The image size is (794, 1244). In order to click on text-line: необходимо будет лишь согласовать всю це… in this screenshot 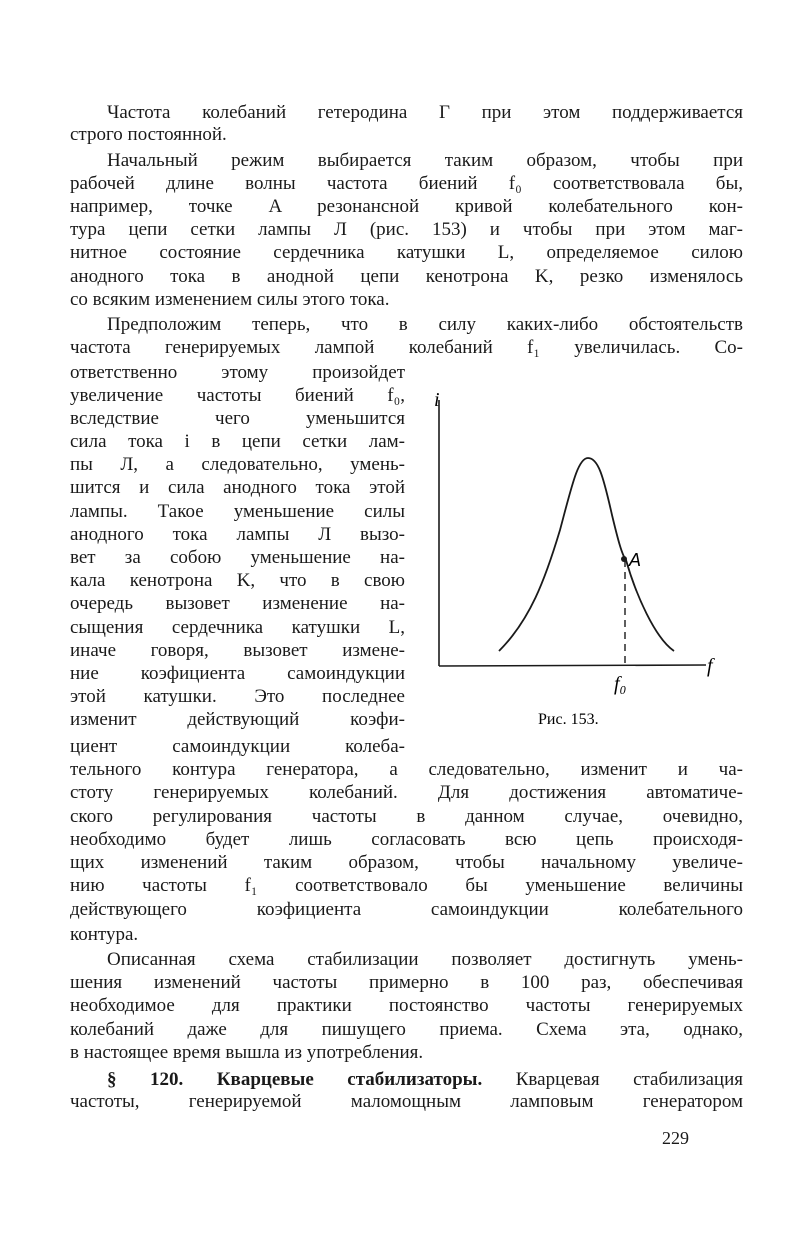, I will do `click(406, 839)`.